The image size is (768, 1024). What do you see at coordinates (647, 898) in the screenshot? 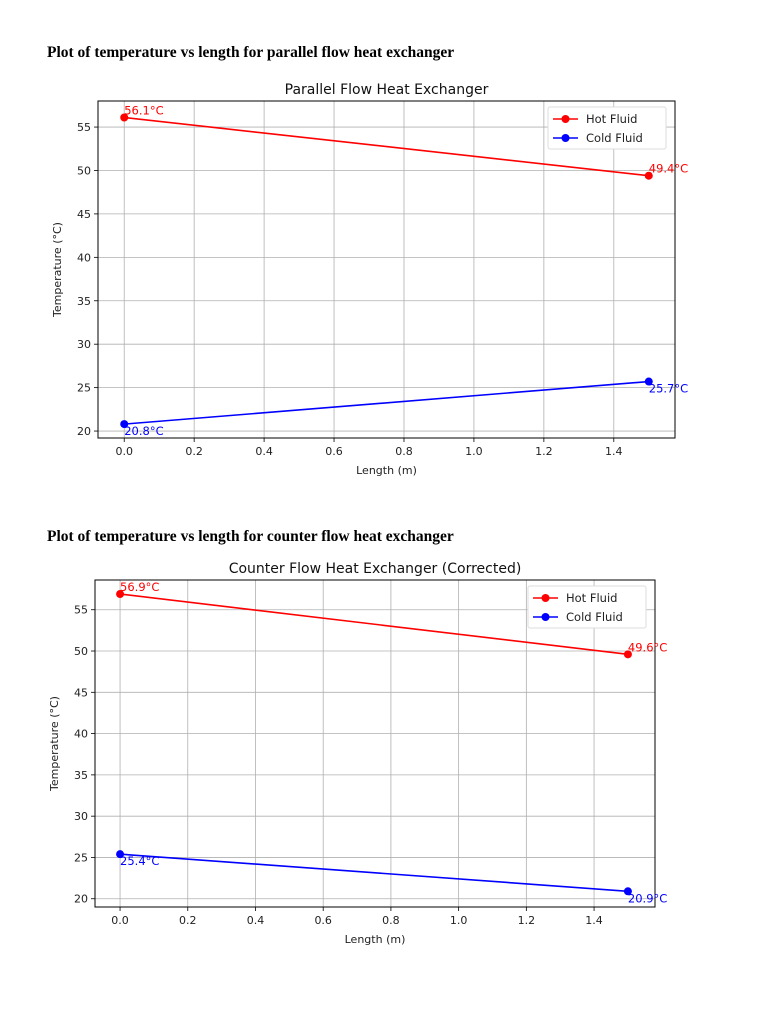
I see `data-label: 20.9°C` at bounding box center [647, 898].